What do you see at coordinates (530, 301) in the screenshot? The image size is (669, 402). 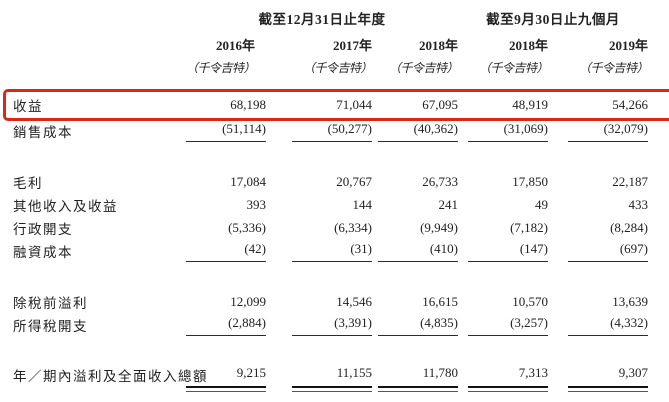 I see `cell-value: 10,570` at bounding box center [530, 301].